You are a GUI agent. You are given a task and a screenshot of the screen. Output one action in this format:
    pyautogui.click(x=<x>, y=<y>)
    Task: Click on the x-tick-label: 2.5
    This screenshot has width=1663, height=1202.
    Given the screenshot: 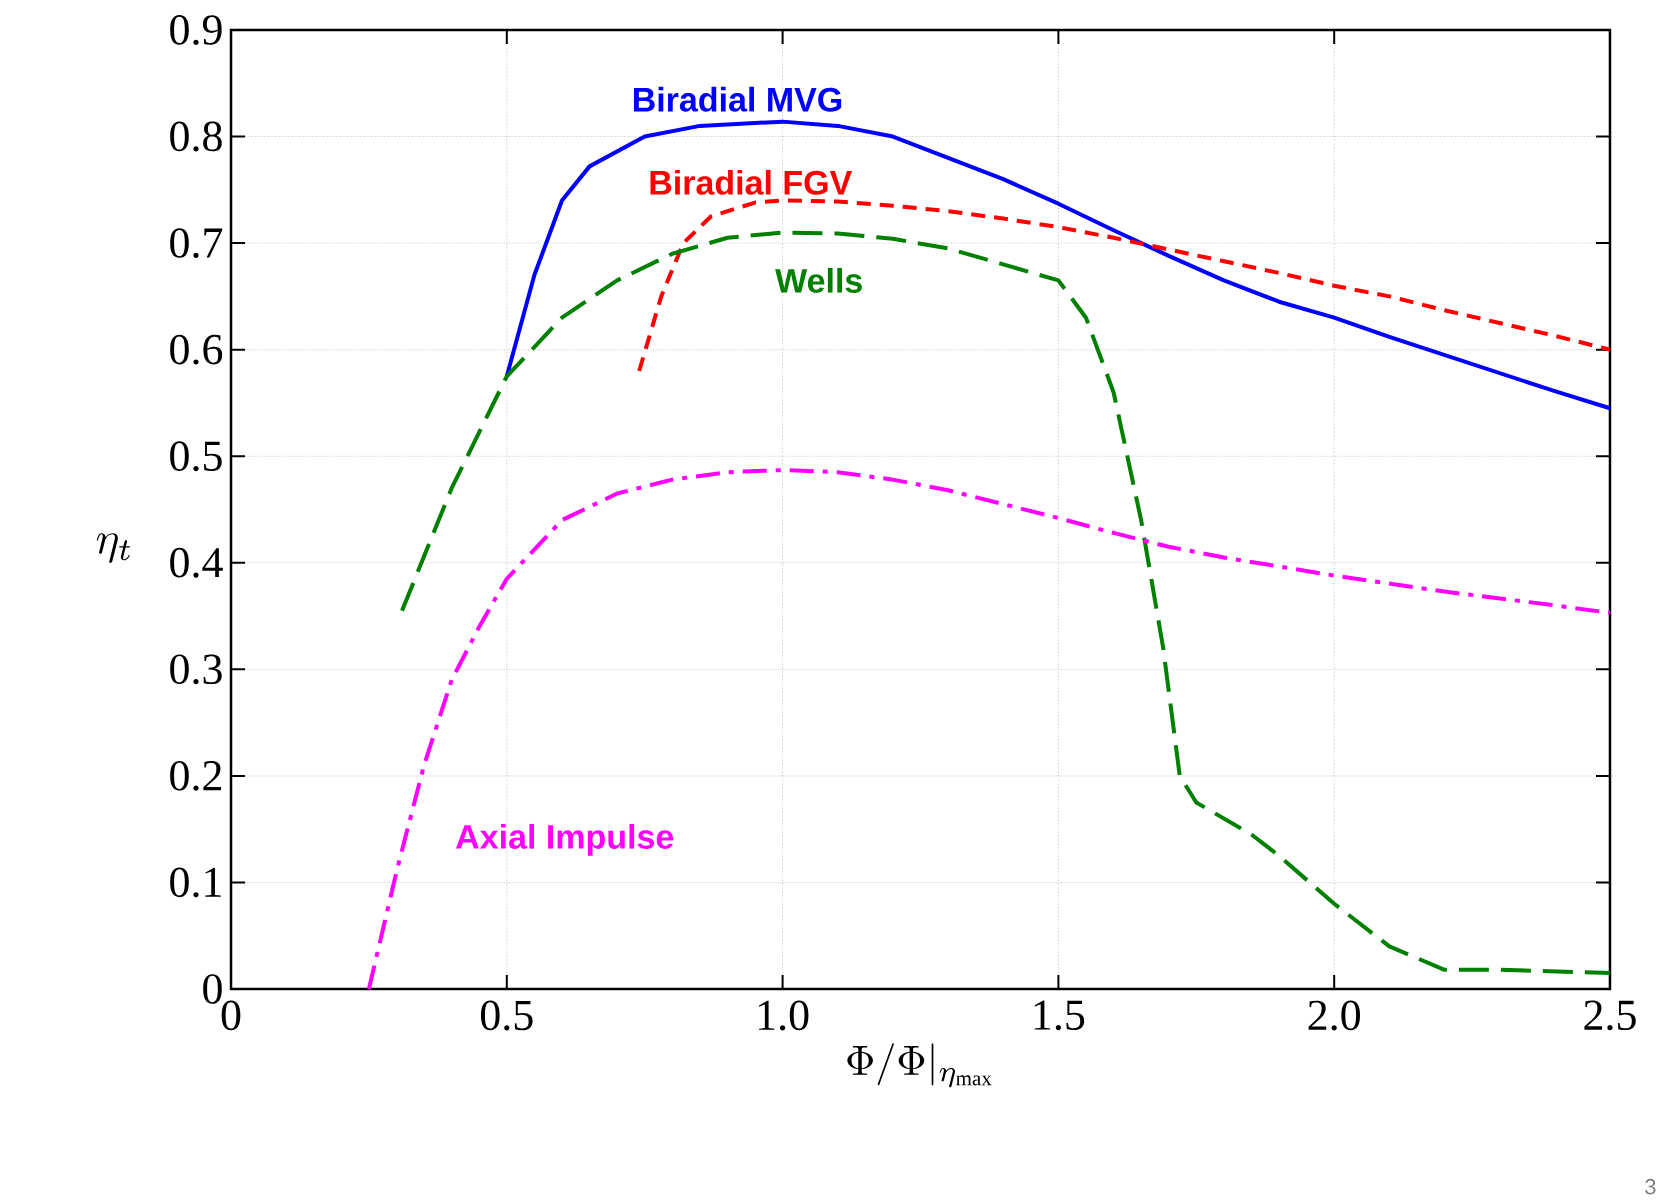 What is the action you would take?
    pyautogui.click(x=1610, y=1015)
    